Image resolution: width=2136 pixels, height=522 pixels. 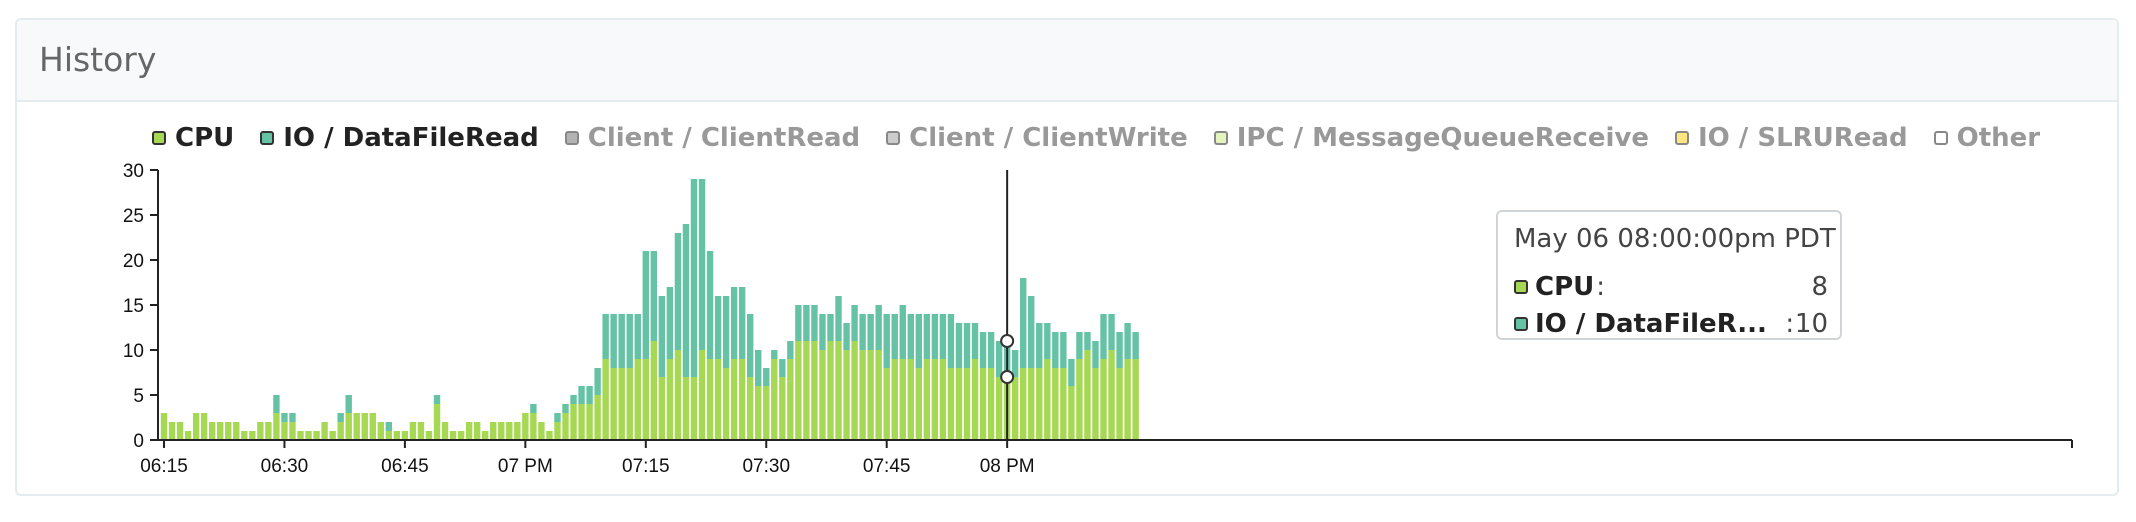 What do you see at coordinates (285, 466) in the screenshot?
I see `x-tick-label: 06:30` at bounding box center [285, 466].